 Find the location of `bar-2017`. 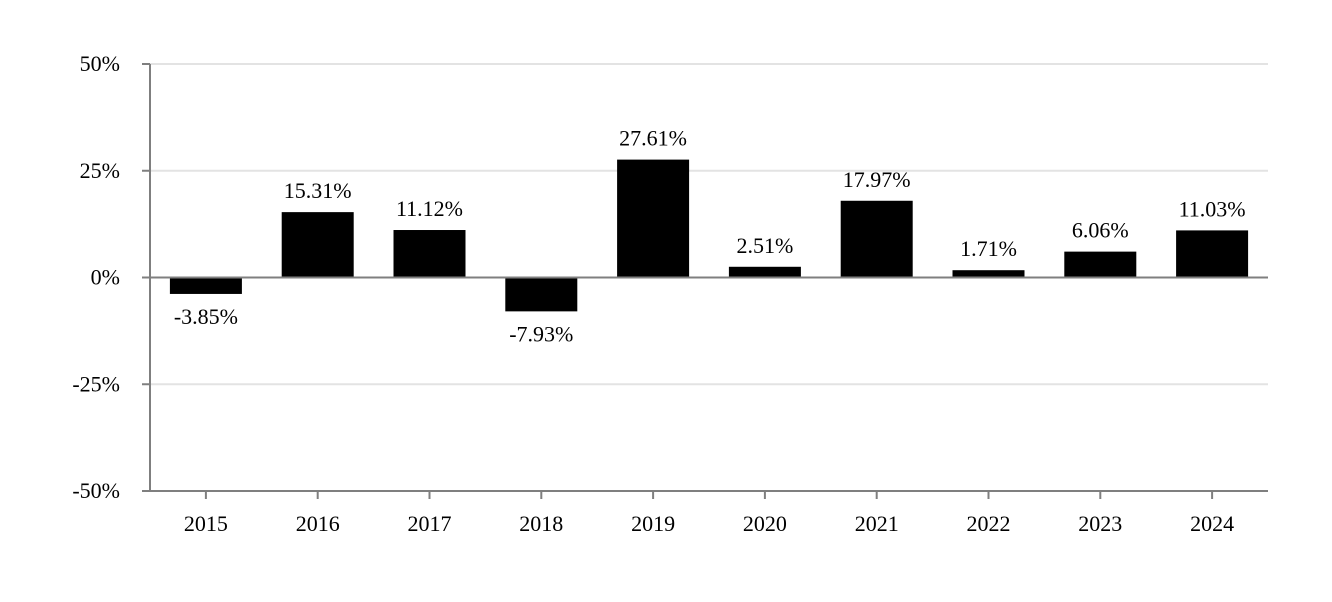

bar-2017 is located at coordinates (429, 254).